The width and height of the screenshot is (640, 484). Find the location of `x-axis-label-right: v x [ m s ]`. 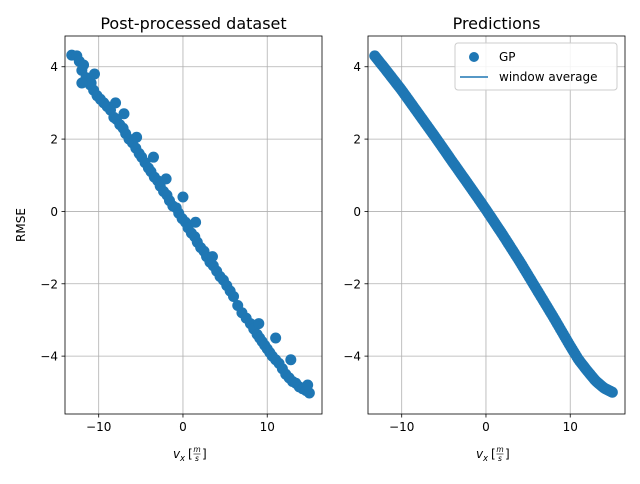

x-axis-label-right: v x [ m s ] is located at coordinates (493, 454).